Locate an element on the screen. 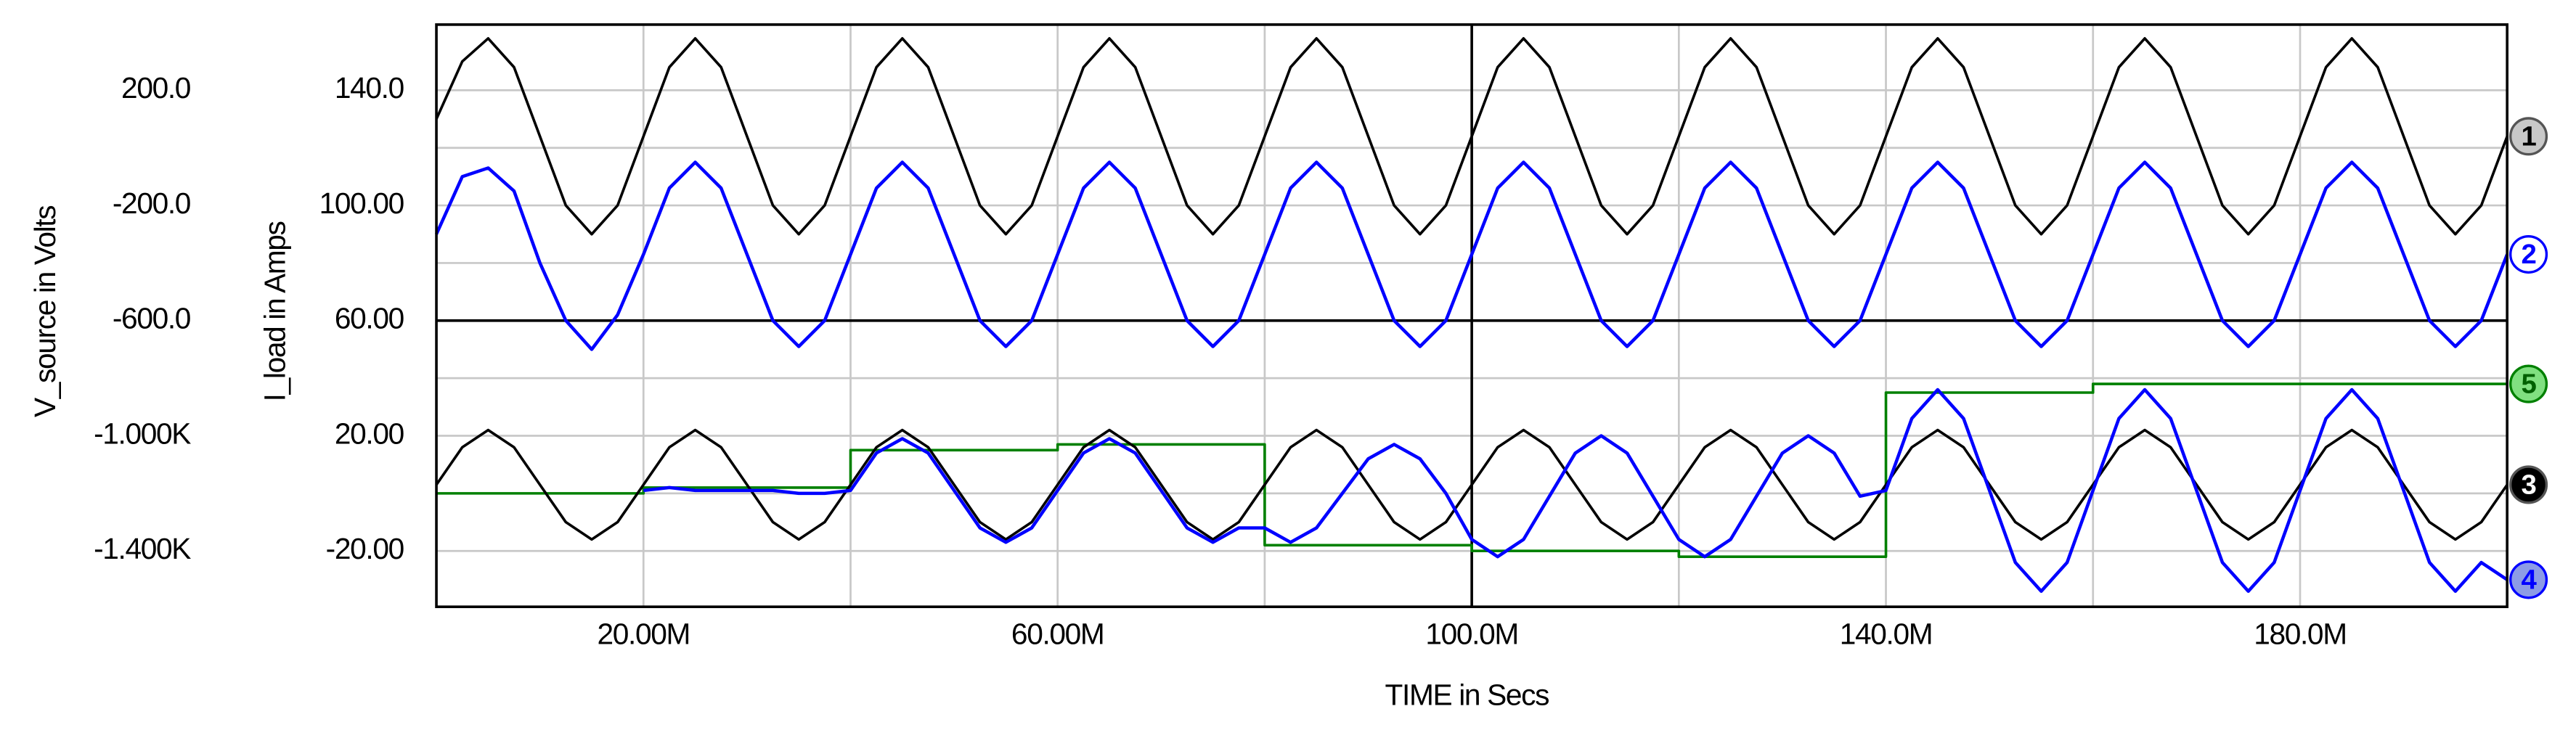  legend-label: 5 is located at coordinates (2529, 383).